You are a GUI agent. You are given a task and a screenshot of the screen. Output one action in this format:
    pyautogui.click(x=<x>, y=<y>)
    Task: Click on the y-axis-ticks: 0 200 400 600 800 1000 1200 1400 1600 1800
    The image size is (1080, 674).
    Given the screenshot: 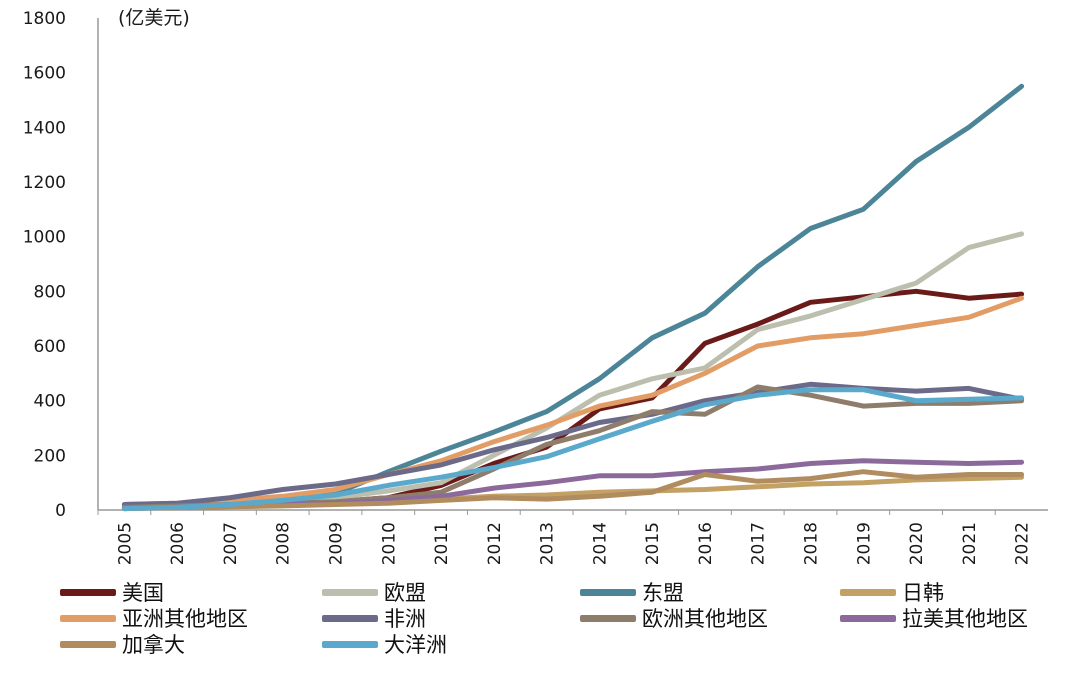 What is the action you would take?
    pyautogui.click(x=44, y=265)
    